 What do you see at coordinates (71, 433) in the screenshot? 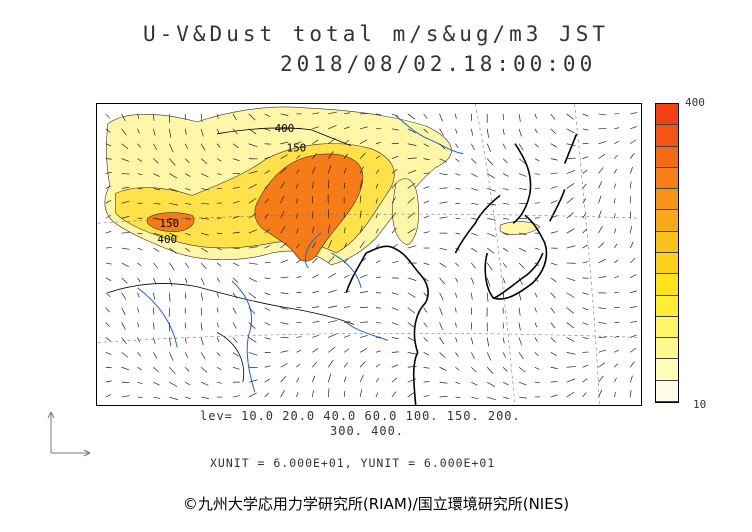
I see `unit-vector-icon` at bounding box center [71, 433].